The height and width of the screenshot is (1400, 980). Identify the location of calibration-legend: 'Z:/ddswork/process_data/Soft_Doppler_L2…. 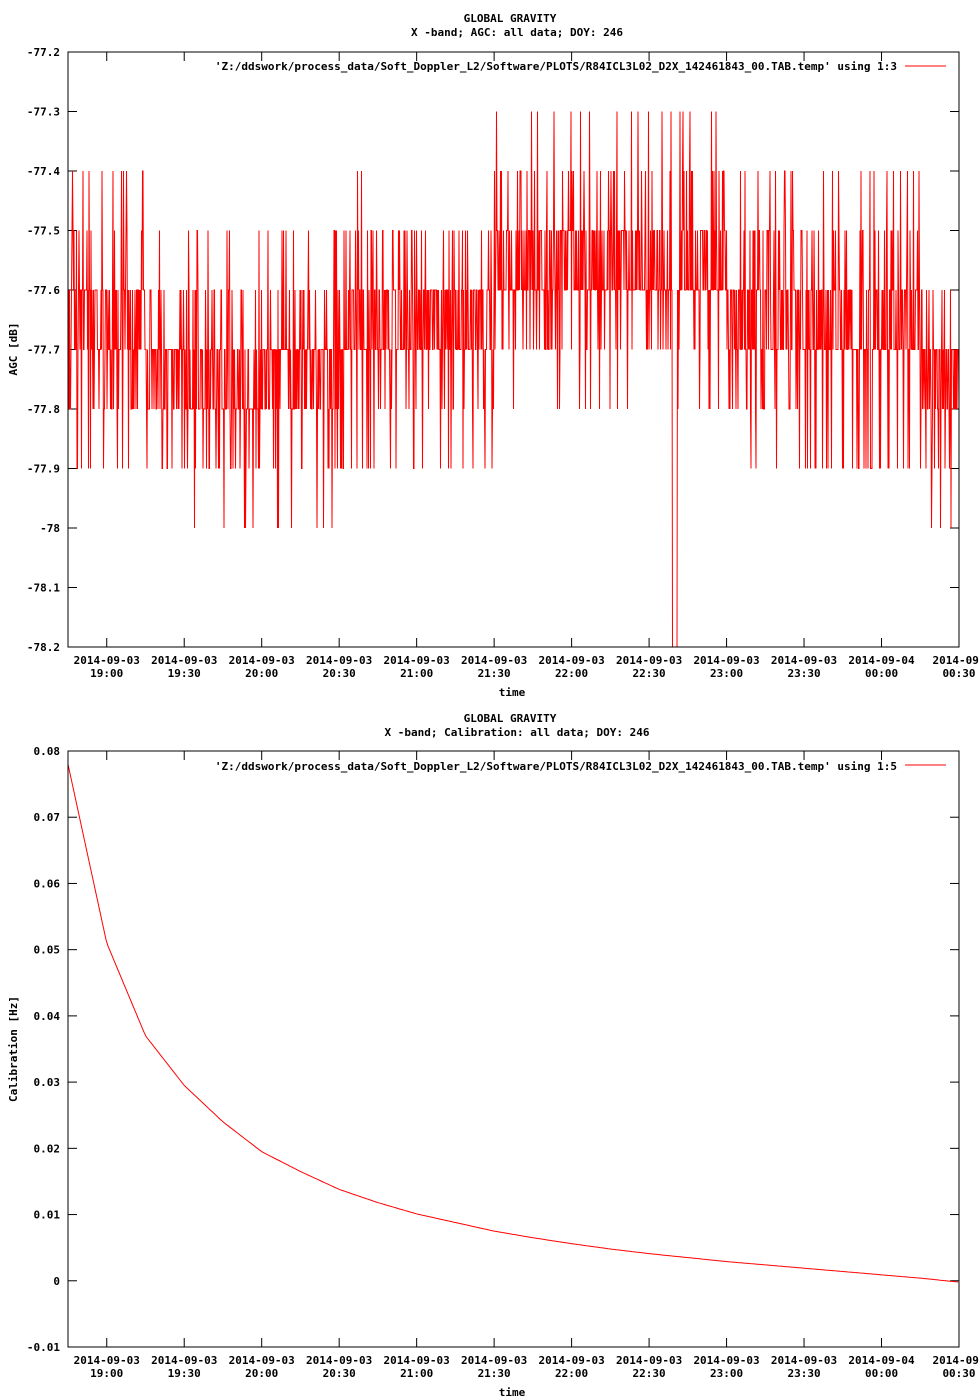
(580, 766).